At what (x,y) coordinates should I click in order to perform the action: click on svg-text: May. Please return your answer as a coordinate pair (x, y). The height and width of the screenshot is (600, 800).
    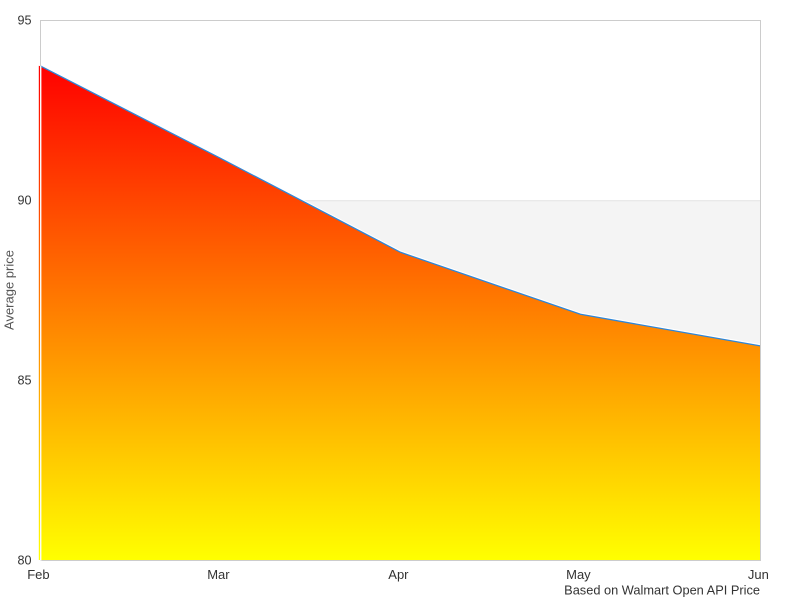
    Looking at the image, I should click on (578, 574).